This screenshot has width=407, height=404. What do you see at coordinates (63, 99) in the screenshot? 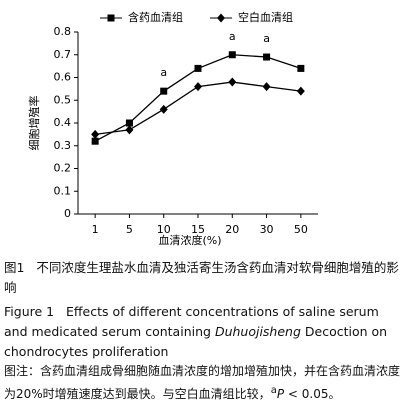
I see `y-tick-label: 0.5` at bounding box center [63, 99].